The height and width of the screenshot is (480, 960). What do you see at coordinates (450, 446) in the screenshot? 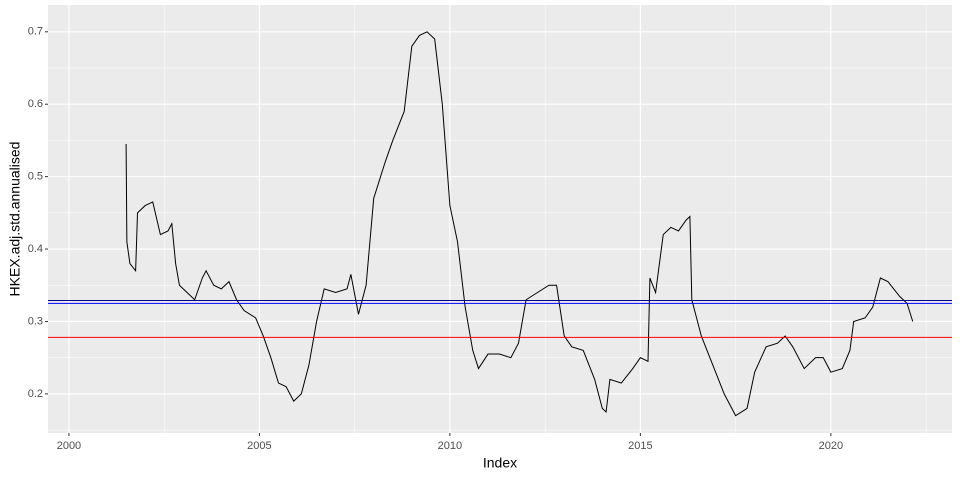
I see `x-tick-label: 2010` at bounding box center [450, 446].